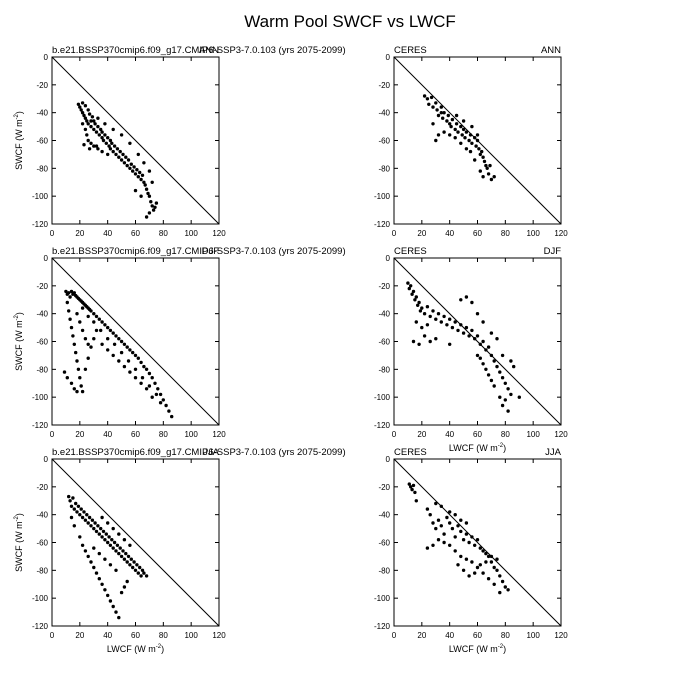 This screenshot has height=700, width=700. What do you see at coordinates (42, 570) in the screenshot?
I see `y-tick-label: -80` at bounding box center [42, 570].